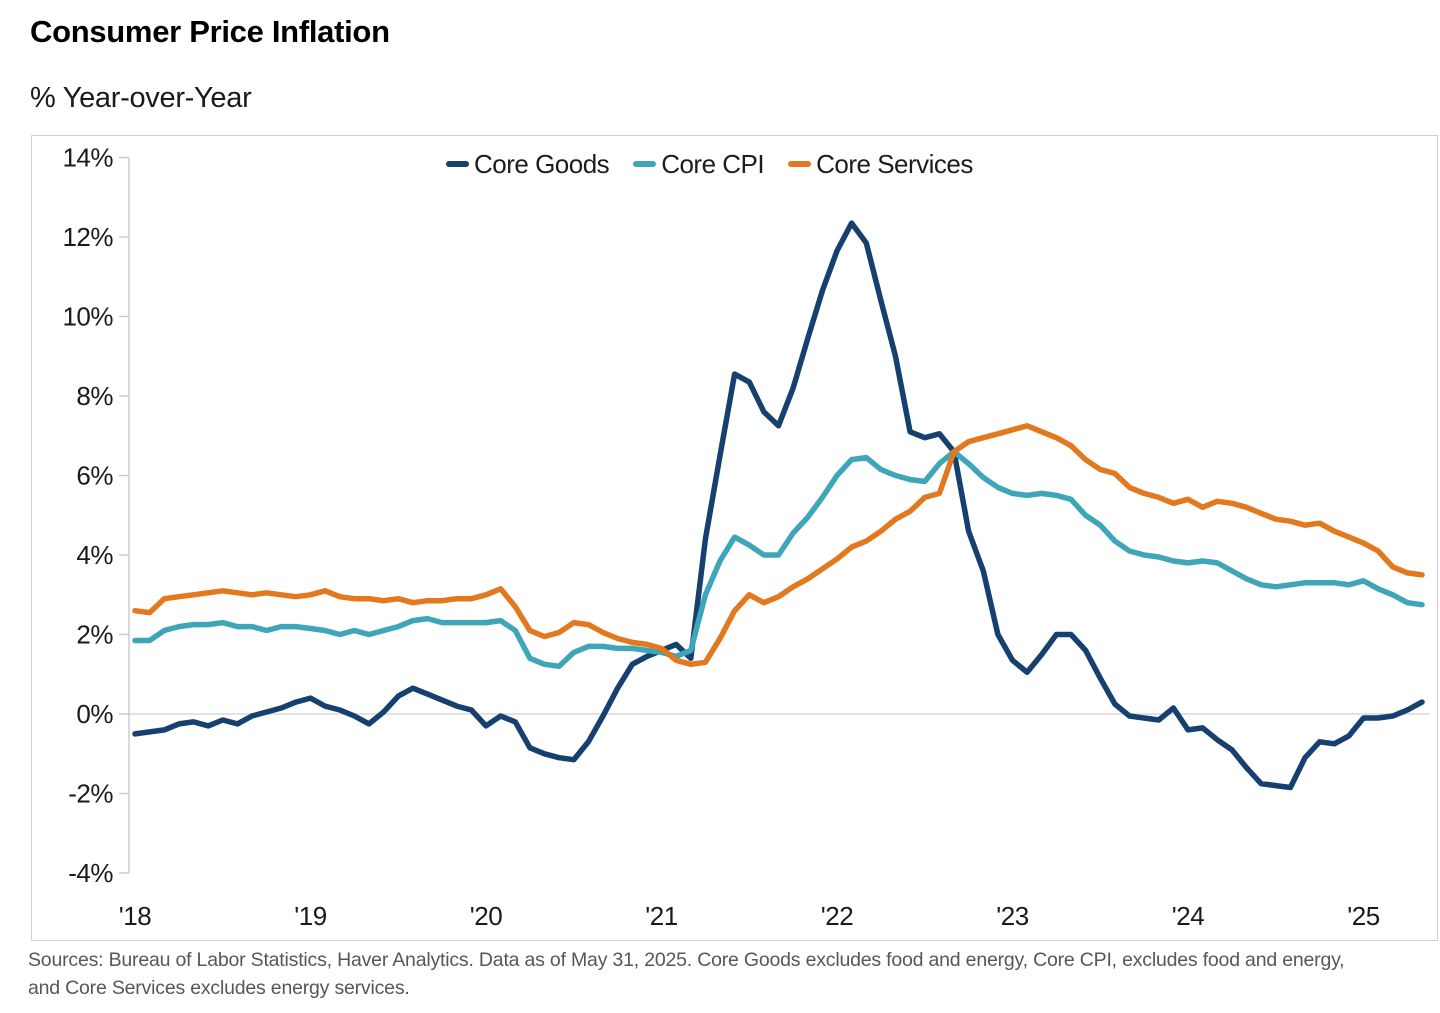 This screenshot has width=1440, height=1013. I want to click on y-tick-label-6: 6%, so click(94, 476).